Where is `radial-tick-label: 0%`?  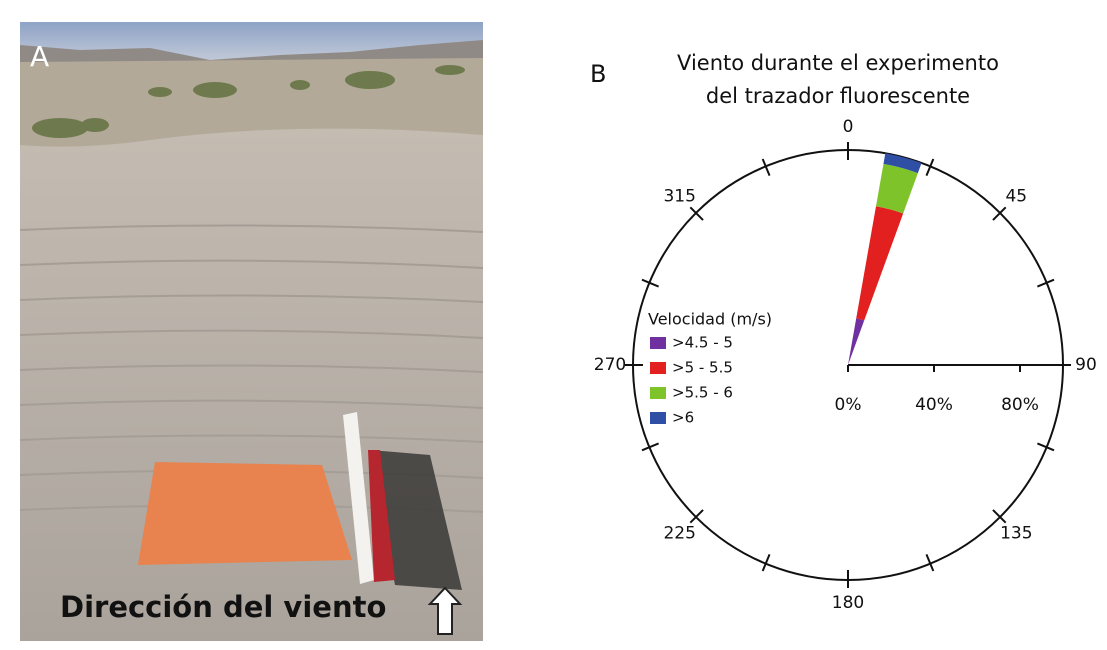
radial-tick-label: 0% is located at coordinates (848, 405).